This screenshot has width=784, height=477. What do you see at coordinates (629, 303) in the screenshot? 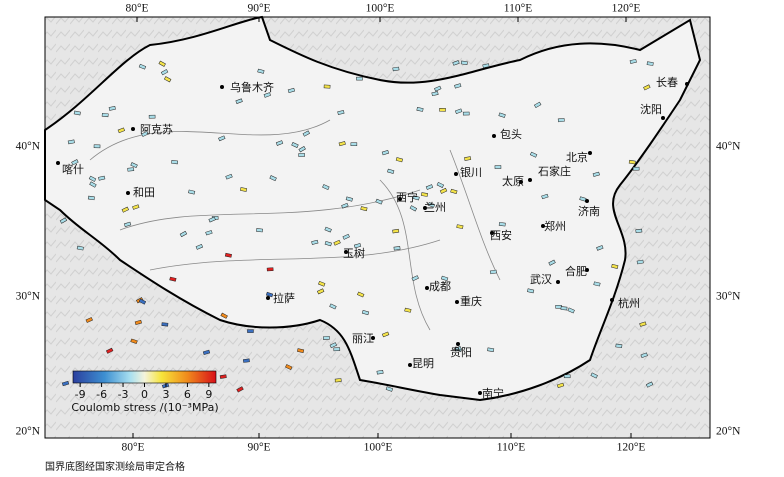
I see `city-label: 杭州` at bounding box center [629, 303].